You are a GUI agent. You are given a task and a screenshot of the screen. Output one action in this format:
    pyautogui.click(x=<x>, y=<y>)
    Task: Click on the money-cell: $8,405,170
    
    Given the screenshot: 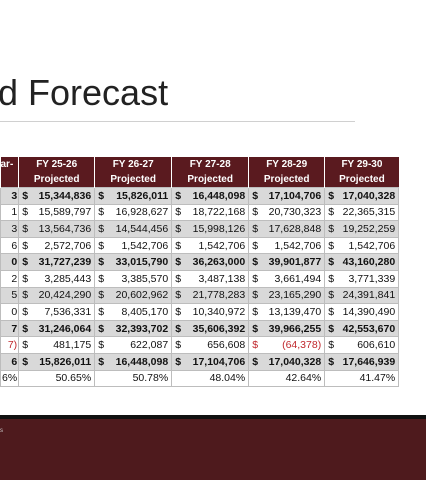 What is the action you would take?
    pyautogui.click(x=133, y=312)
    